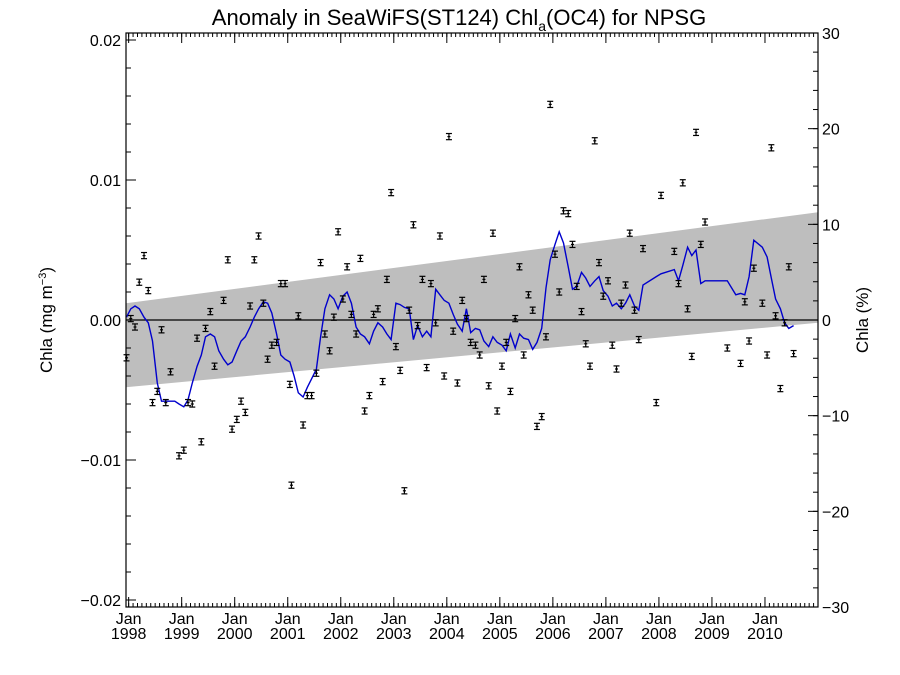  I want to click on x-tick-label-year: 2010, so click(765, 634).